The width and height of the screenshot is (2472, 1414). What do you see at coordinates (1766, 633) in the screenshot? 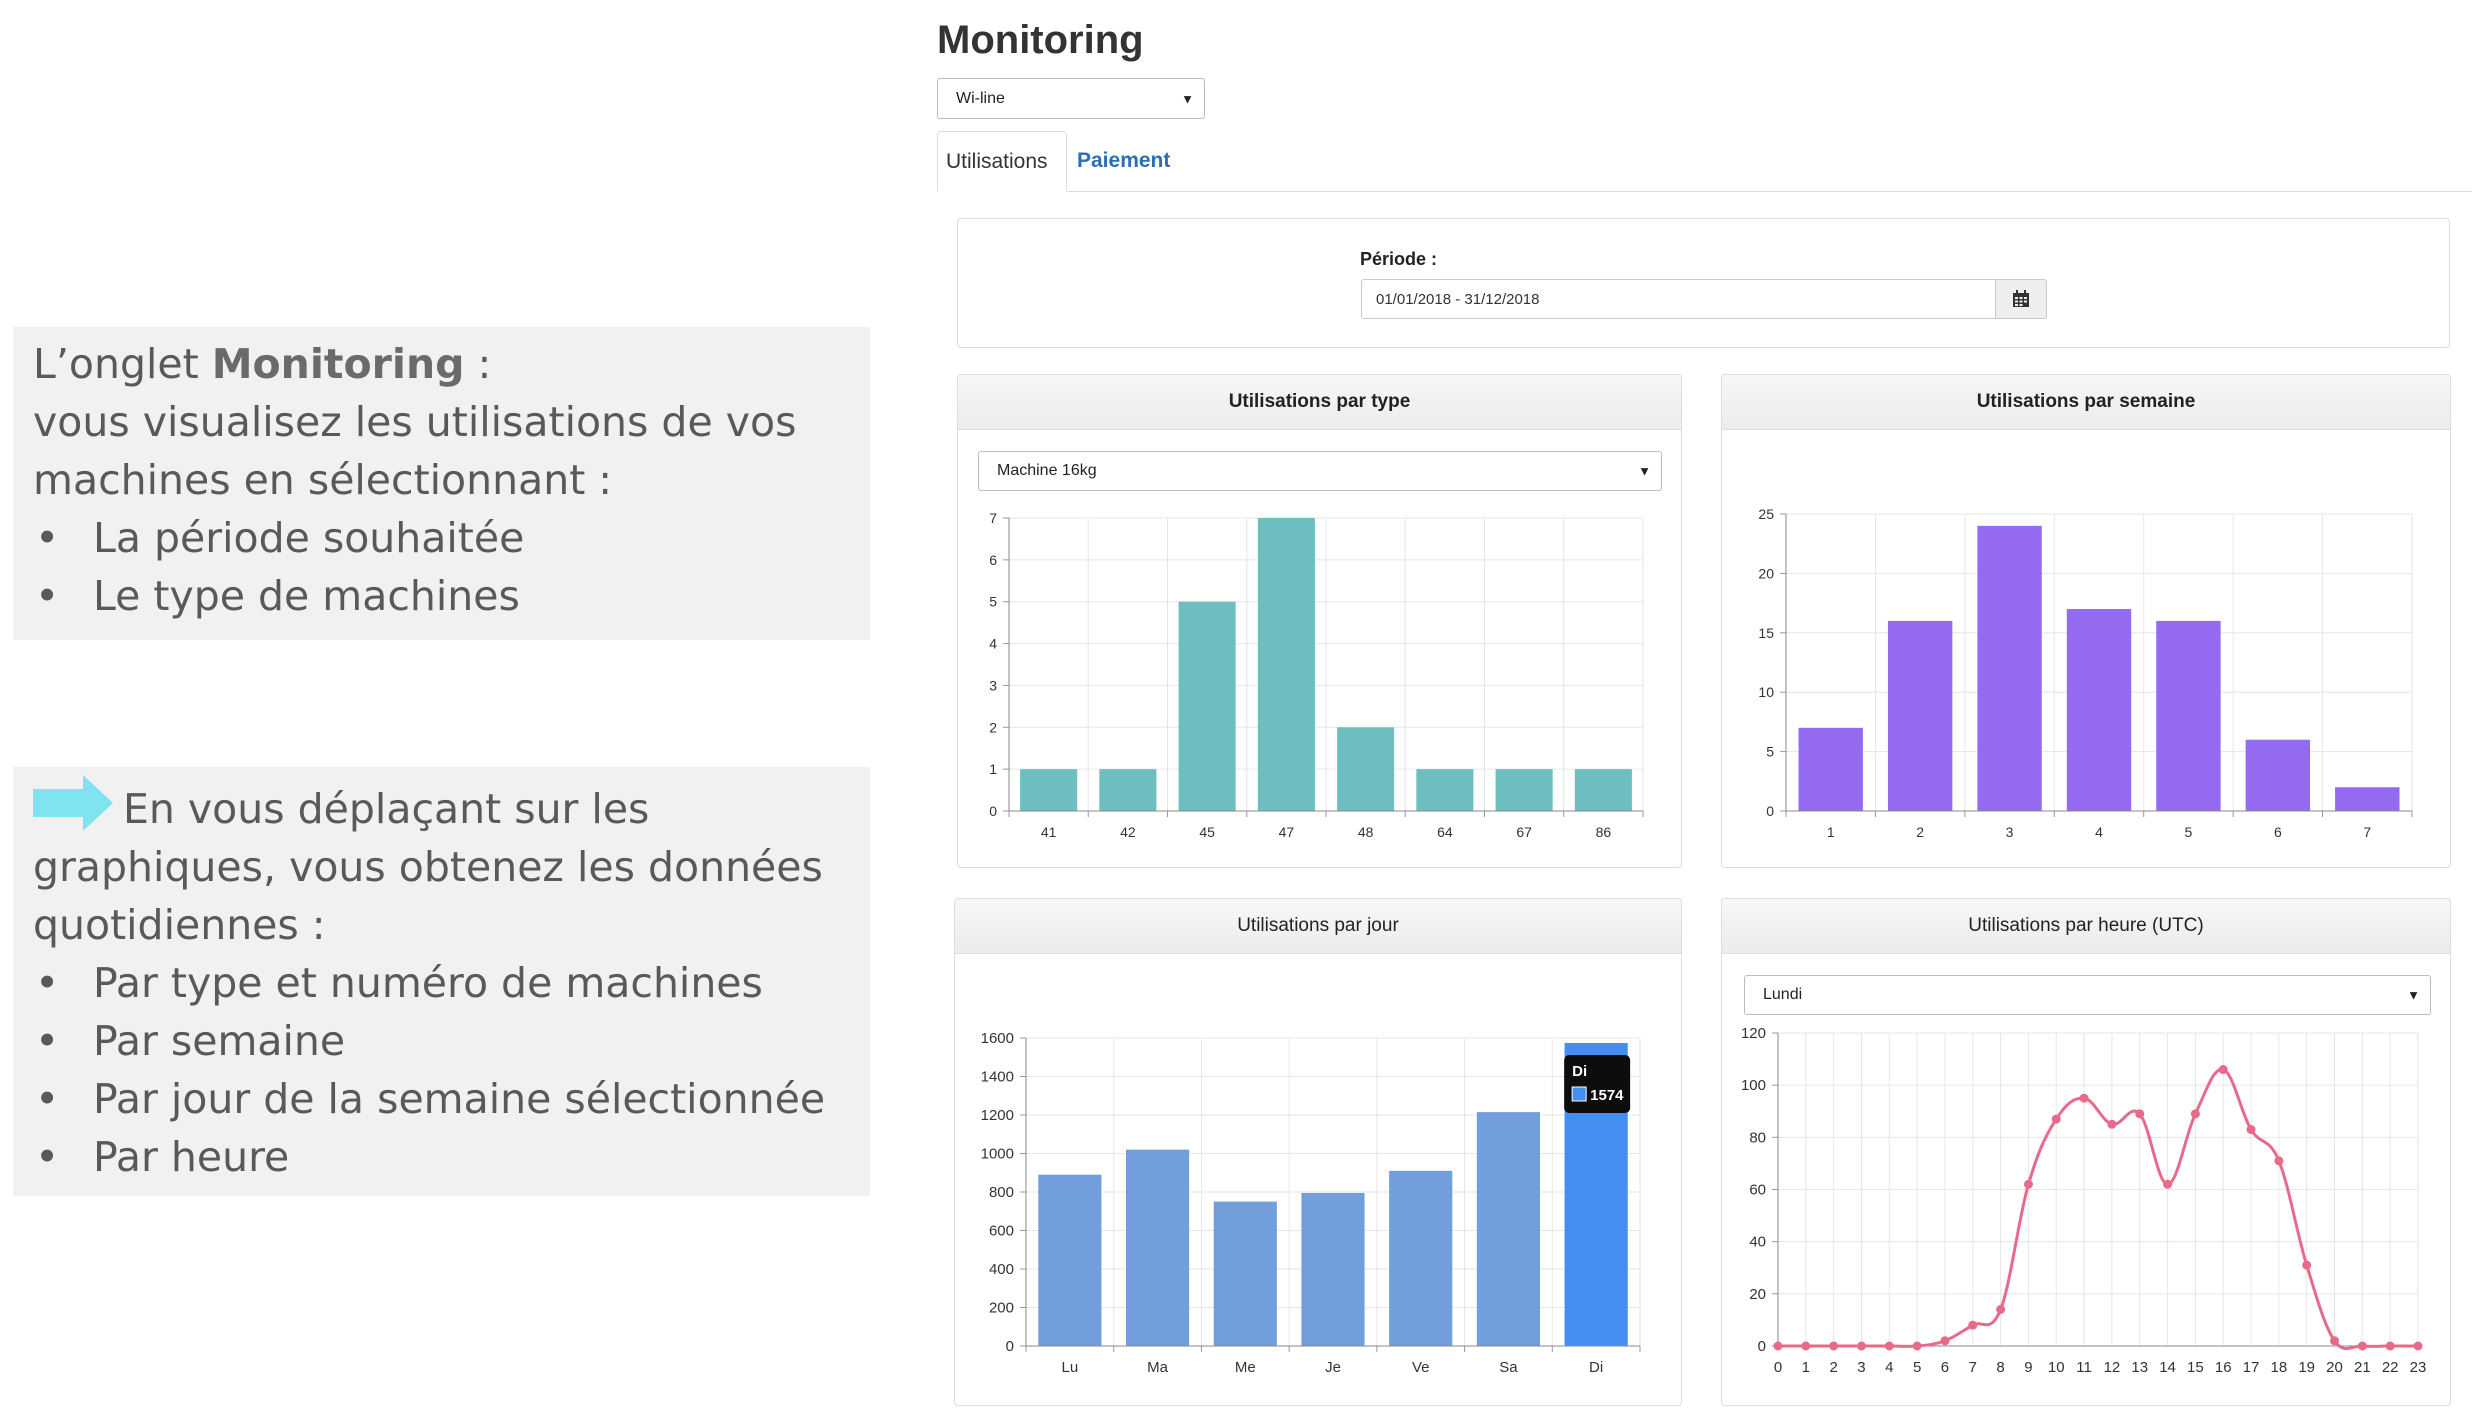
I see `y-tick-label: 15` at bounding box center [1766, 633].